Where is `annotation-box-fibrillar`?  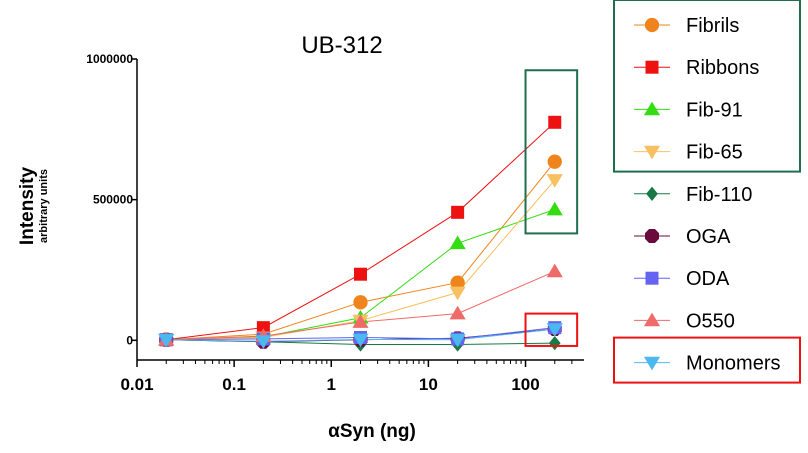
annotation-box-fibrillar is located at coordinates (551, 152).